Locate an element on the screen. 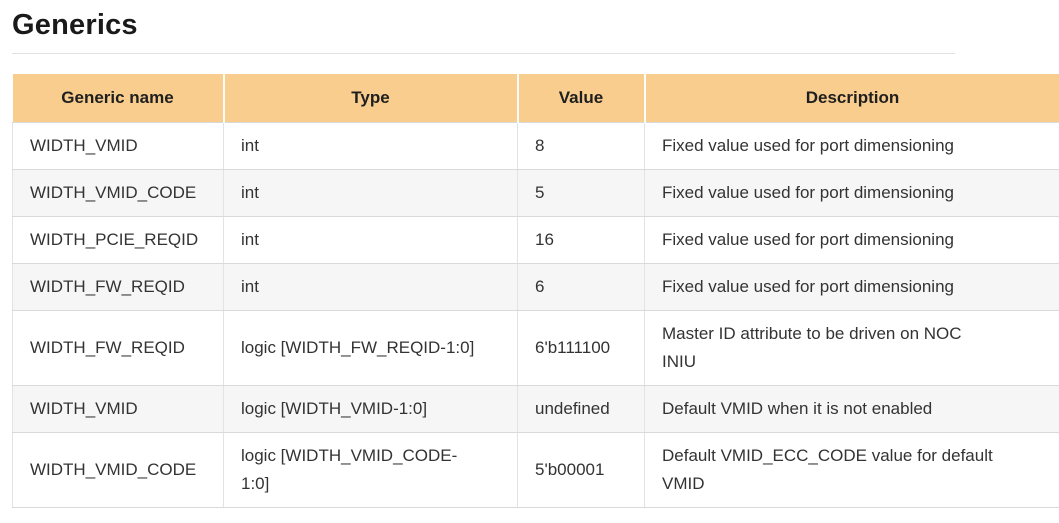 This screenshot has height=523, width=1059. cell-generic-name: WIDTH_PCIE_REQID is located at coordinates (118, 240).